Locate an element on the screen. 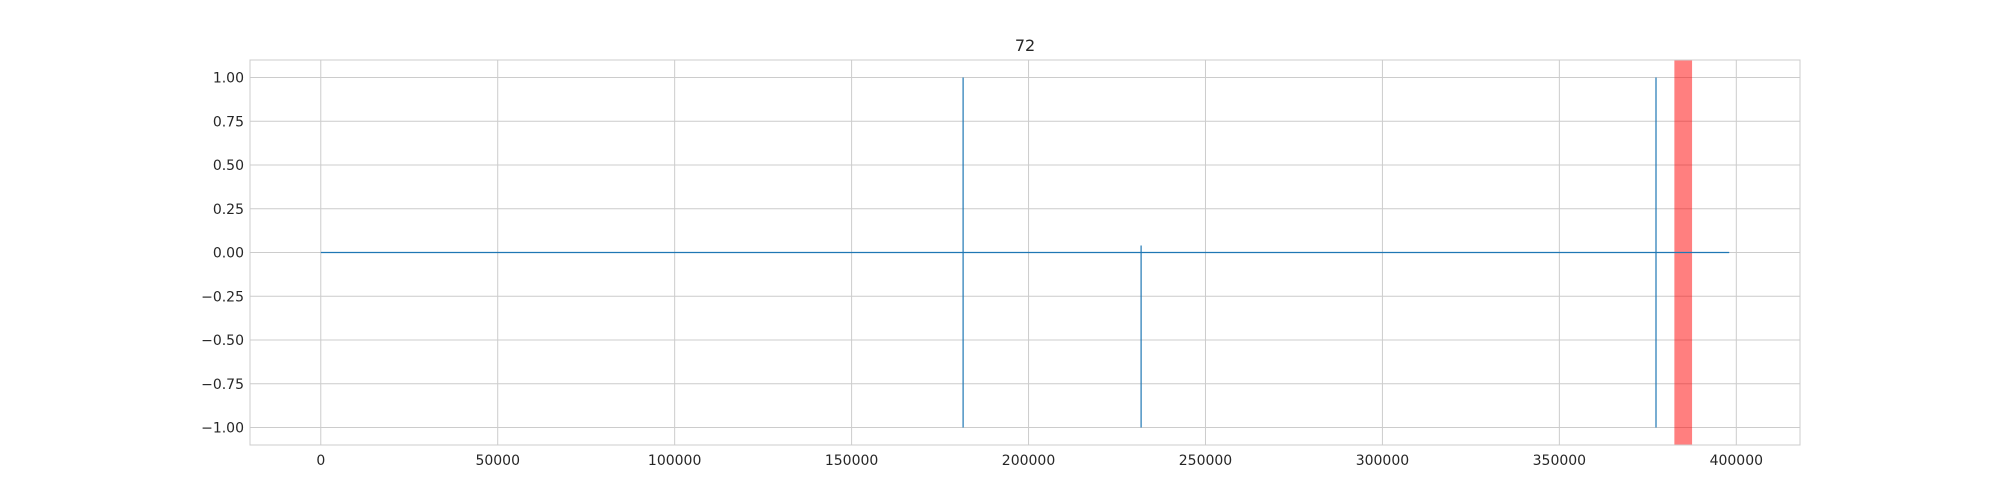 The width and height of the screenshot is (2000, 500). y-tick-label: 0.75 is located at coordinates (228, 122).